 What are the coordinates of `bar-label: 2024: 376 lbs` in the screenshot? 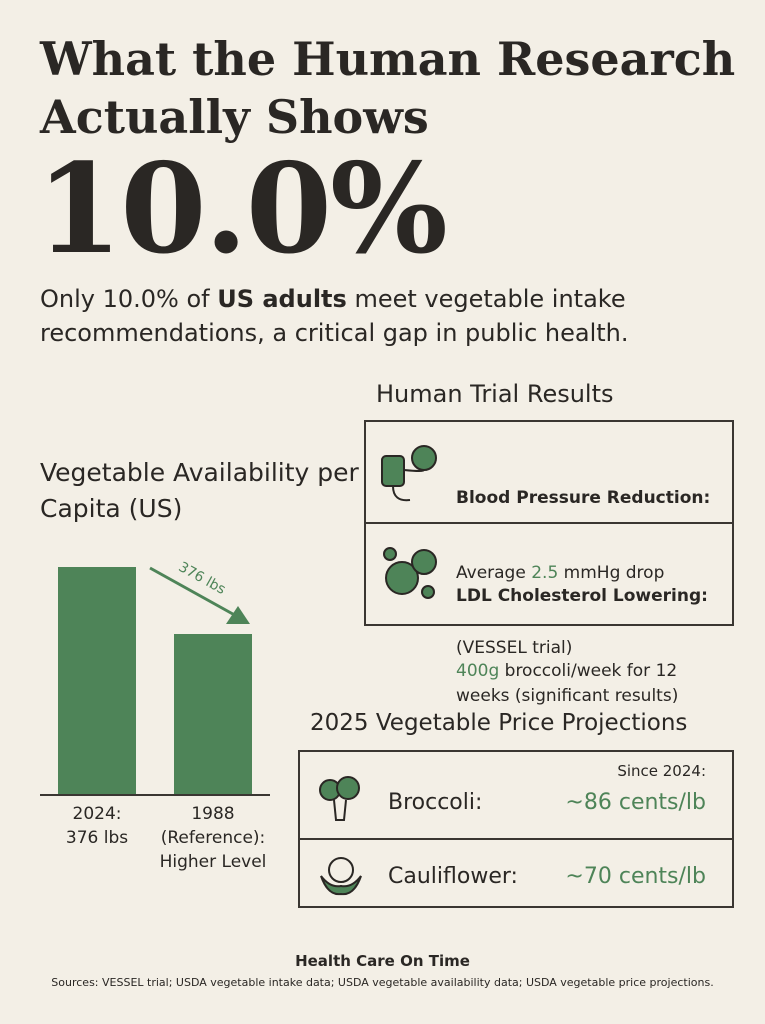 It's located at (97, 826).